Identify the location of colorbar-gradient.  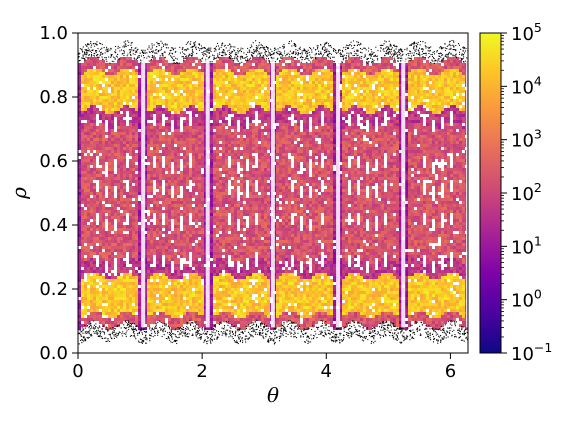
(490, 193).